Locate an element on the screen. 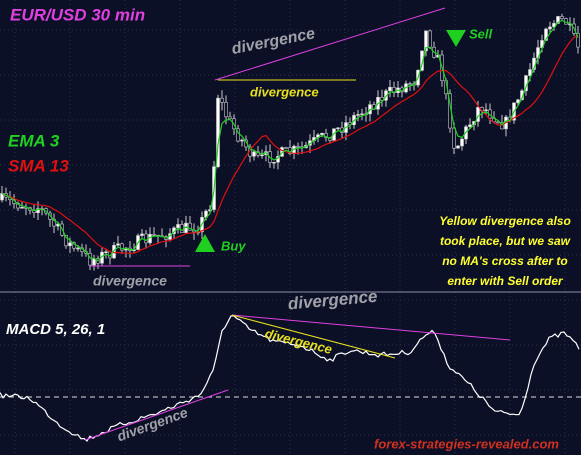  sell-arrow is located at coordinates (456, 38).